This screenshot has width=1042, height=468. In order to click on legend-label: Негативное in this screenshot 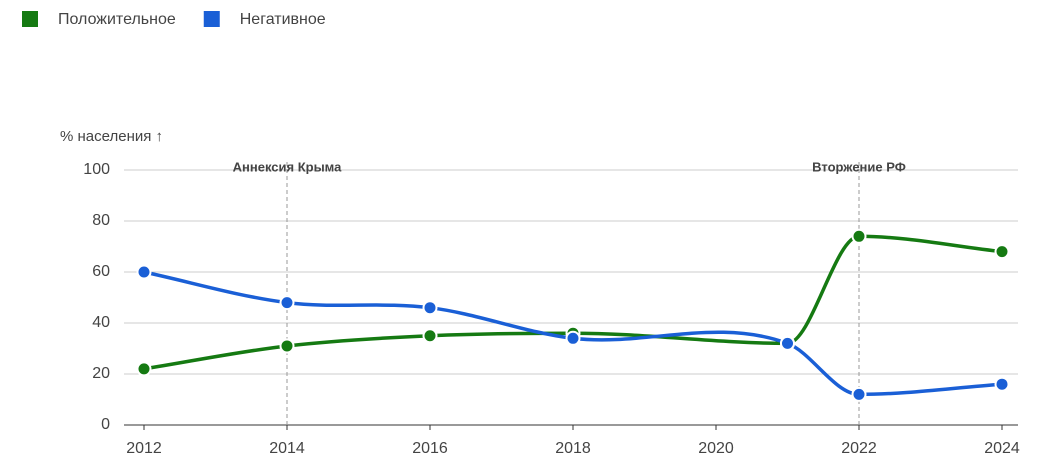, I will do `click(283, 19)`.